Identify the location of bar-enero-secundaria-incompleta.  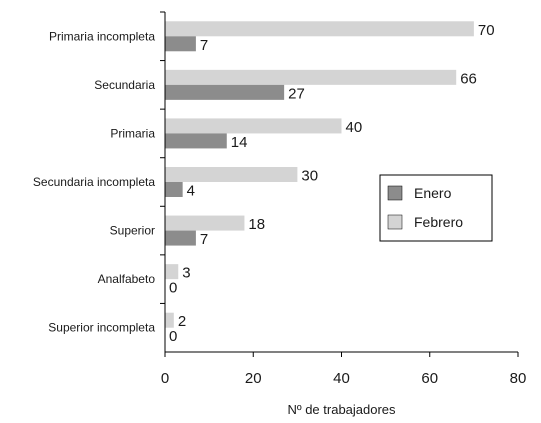
(174, 189).